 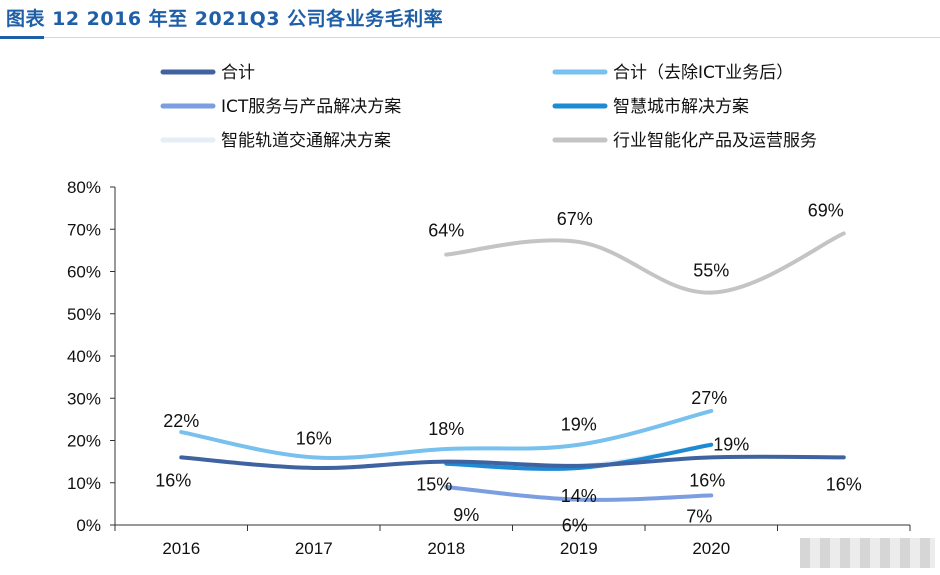 I want to click on data-label: 7%, so click(x=699, y=516).